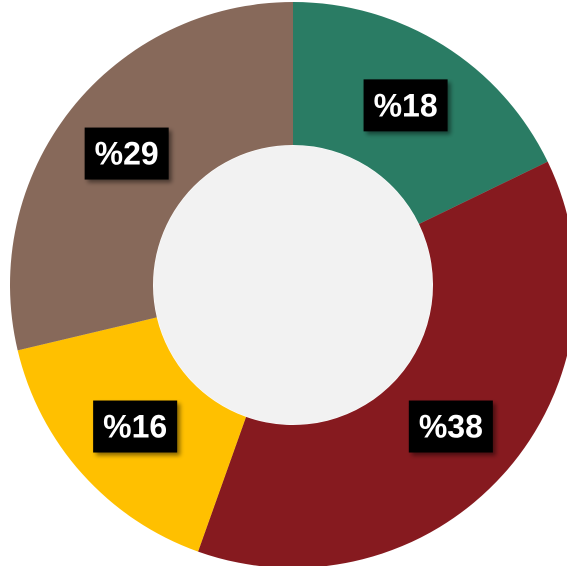  I want to click on data-label-group: %18, so click(405, 105).